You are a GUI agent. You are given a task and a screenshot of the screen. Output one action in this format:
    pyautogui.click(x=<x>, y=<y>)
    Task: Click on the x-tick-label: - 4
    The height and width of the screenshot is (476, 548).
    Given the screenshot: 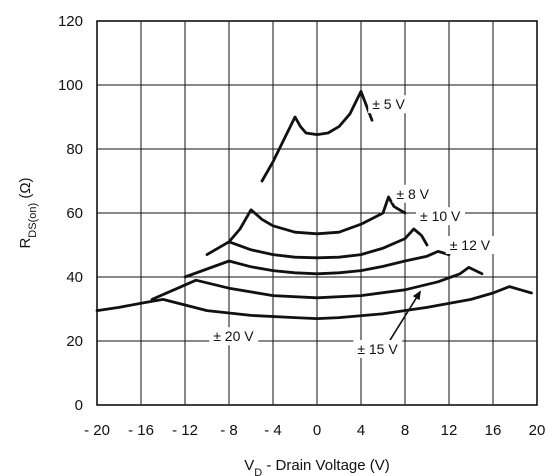 What is the action you would take?
    pyautogui.click(x=273, y=430)
    